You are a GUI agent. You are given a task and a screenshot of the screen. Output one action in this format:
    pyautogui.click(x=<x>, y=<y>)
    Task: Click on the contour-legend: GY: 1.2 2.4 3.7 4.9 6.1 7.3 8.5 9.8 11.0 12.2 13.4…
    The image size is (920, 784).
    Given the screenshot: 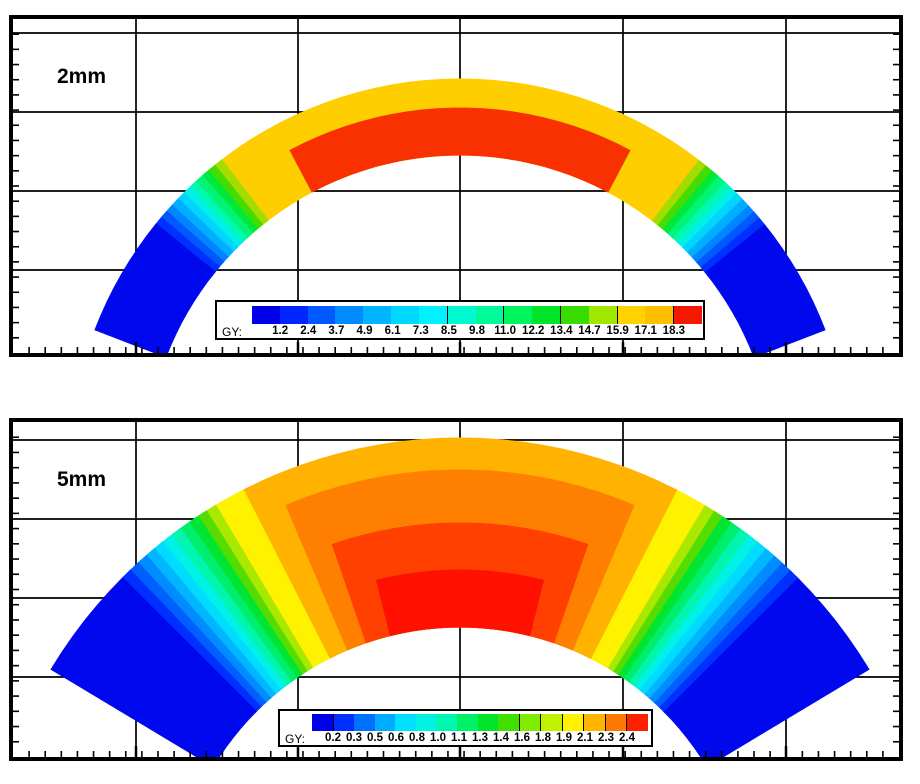 What is the action you would take?
    pyautogui.click(x=460, y=320)
    